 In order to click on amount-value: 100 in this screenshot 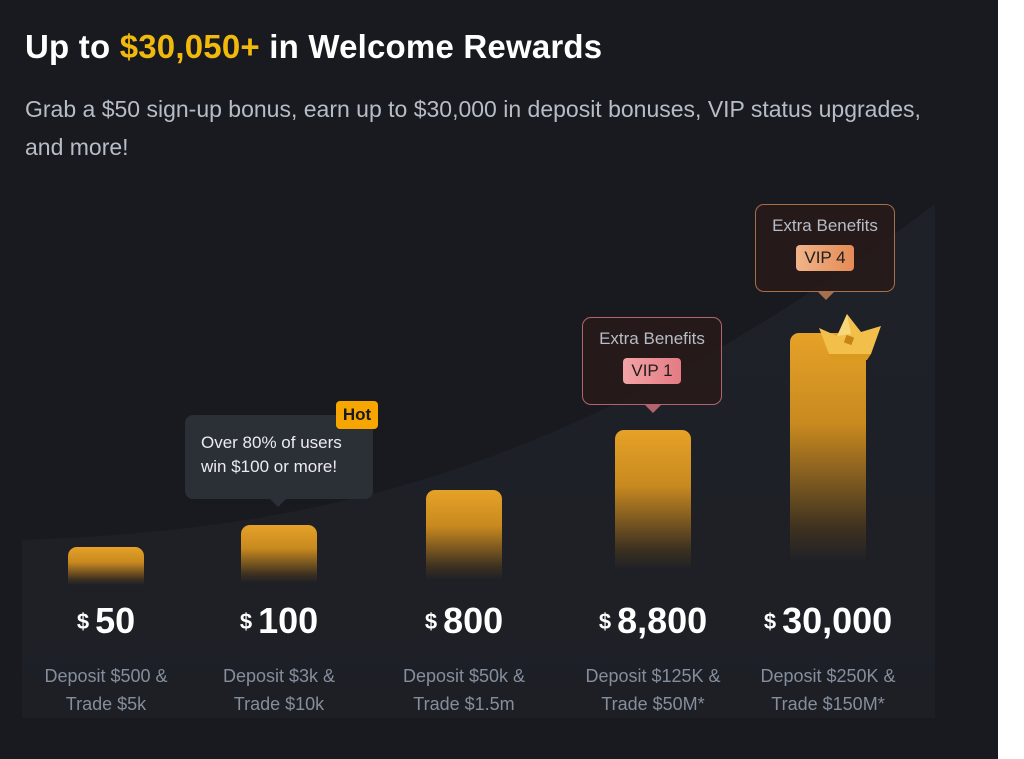, I will do `click(288, 620)`.